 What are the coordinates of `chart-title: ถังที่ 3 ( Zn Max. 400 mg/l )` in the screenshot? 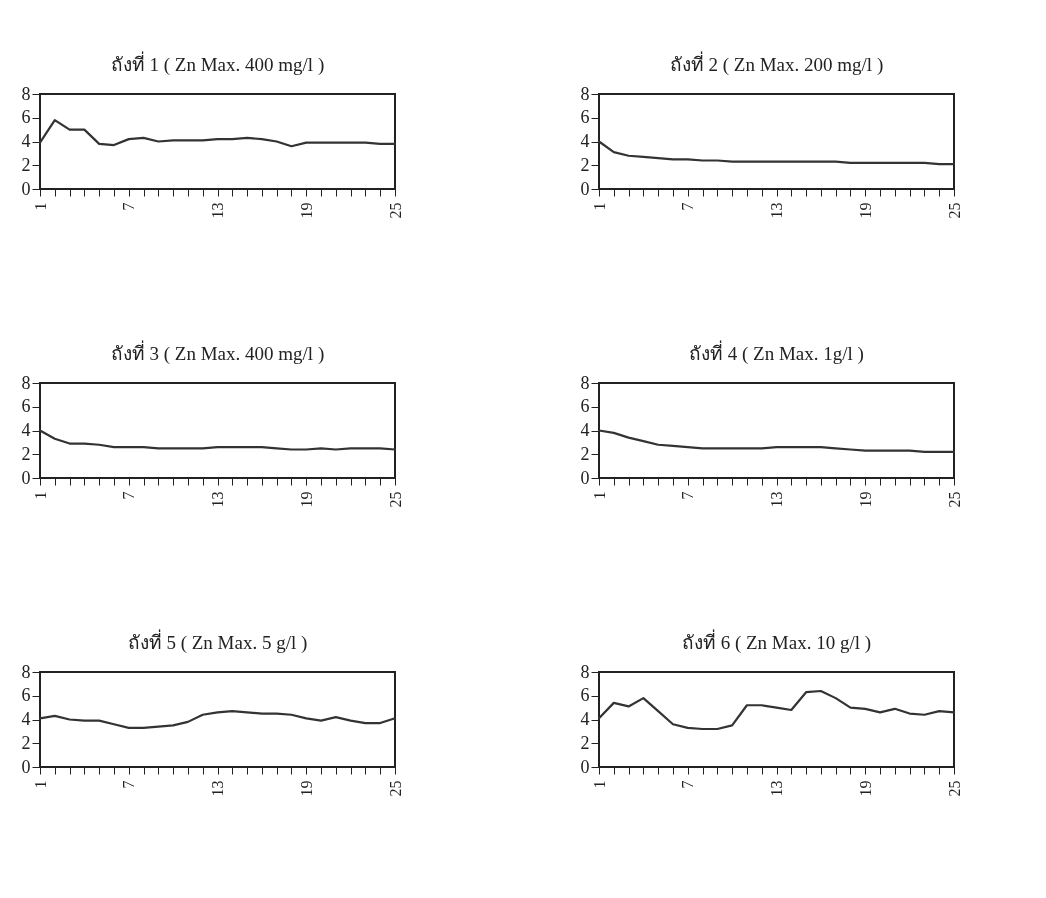 It's located at (217, 352).